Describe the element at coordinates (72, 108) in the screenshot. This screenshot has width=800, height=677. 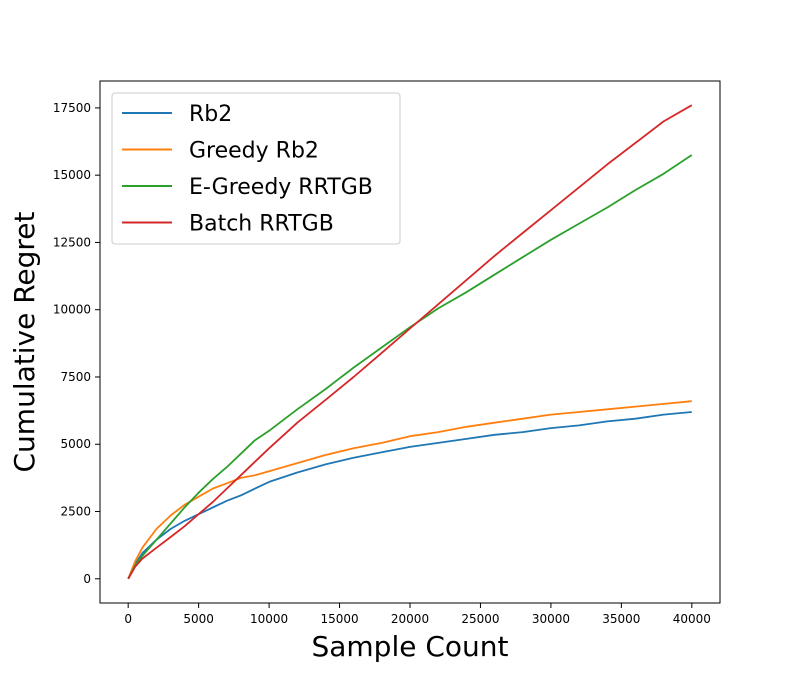
I see `y-tick-label: 17500` at that location.